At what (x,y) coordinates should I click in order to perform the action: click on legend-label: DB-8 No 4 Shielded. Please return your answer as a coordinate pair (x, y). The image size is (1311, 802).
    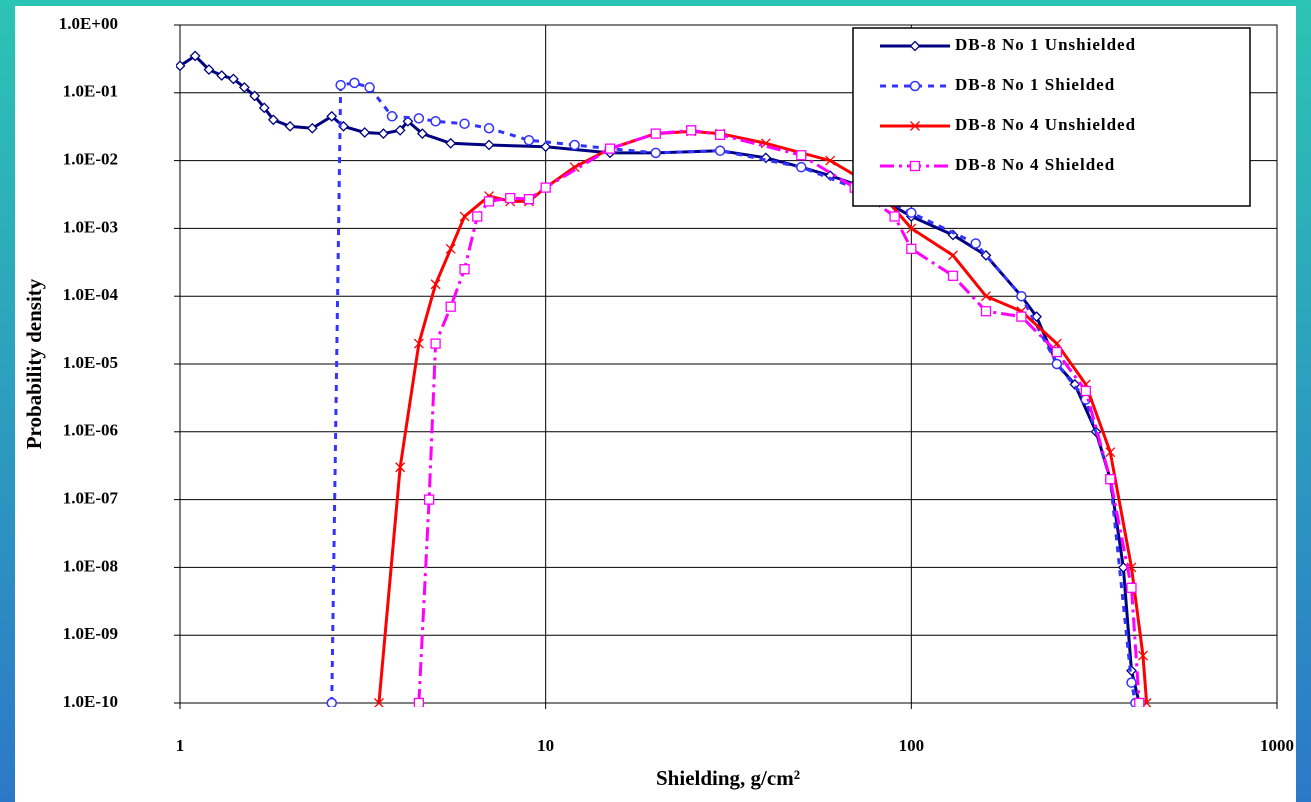
    Looking at the image, I should click on (1035, 164).